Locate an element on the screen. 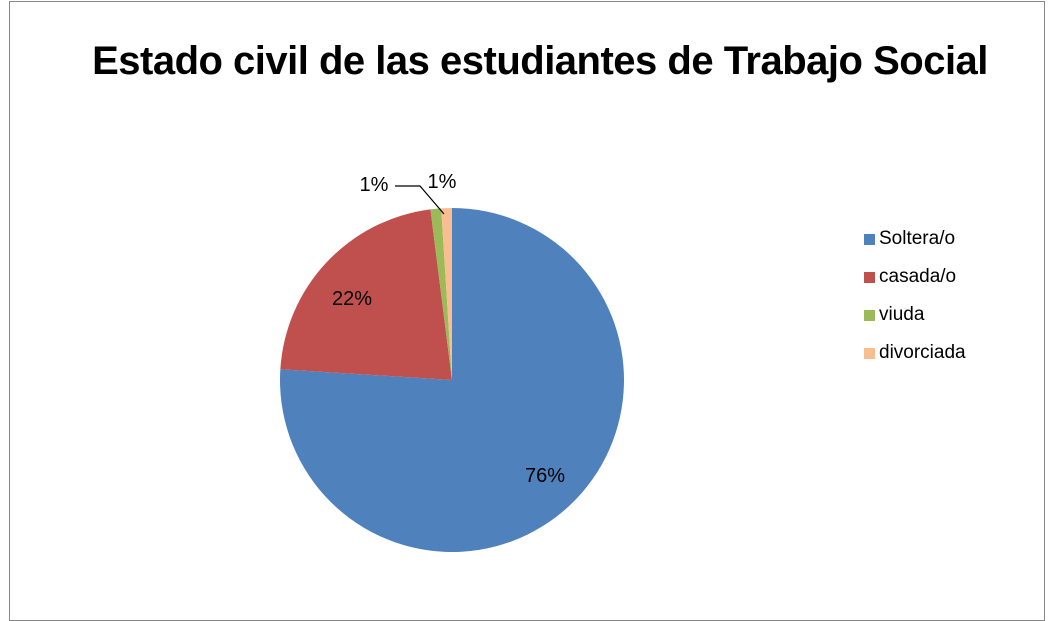 The image size is (1053, 621). pie-slice-casada-o is located at coordinates (366, 294).